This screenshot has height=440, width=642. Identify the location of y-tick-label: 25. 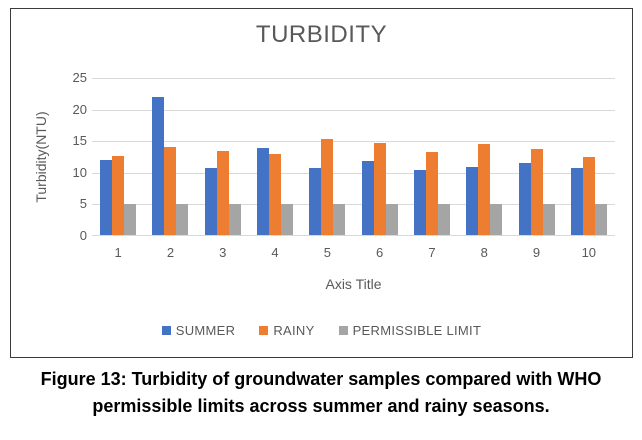
(79, 77).